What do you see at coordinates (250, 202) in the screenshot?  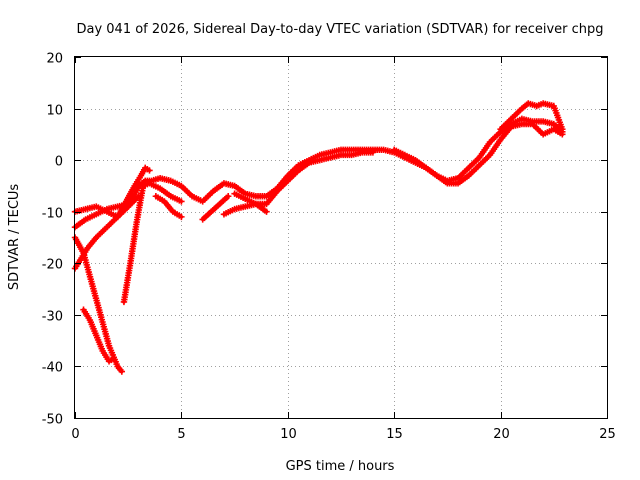 I see `series-fragment-c` at bounding box center [250, 202].